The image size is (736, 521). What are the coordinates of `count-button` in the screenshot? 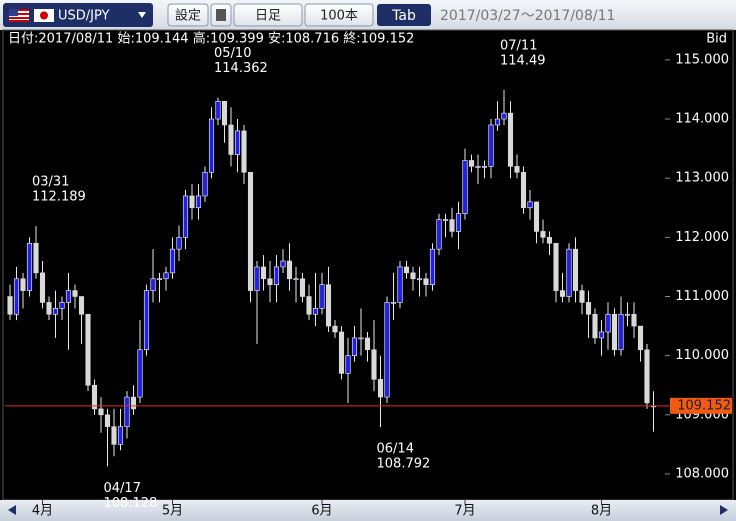 It's located at (339, 15).